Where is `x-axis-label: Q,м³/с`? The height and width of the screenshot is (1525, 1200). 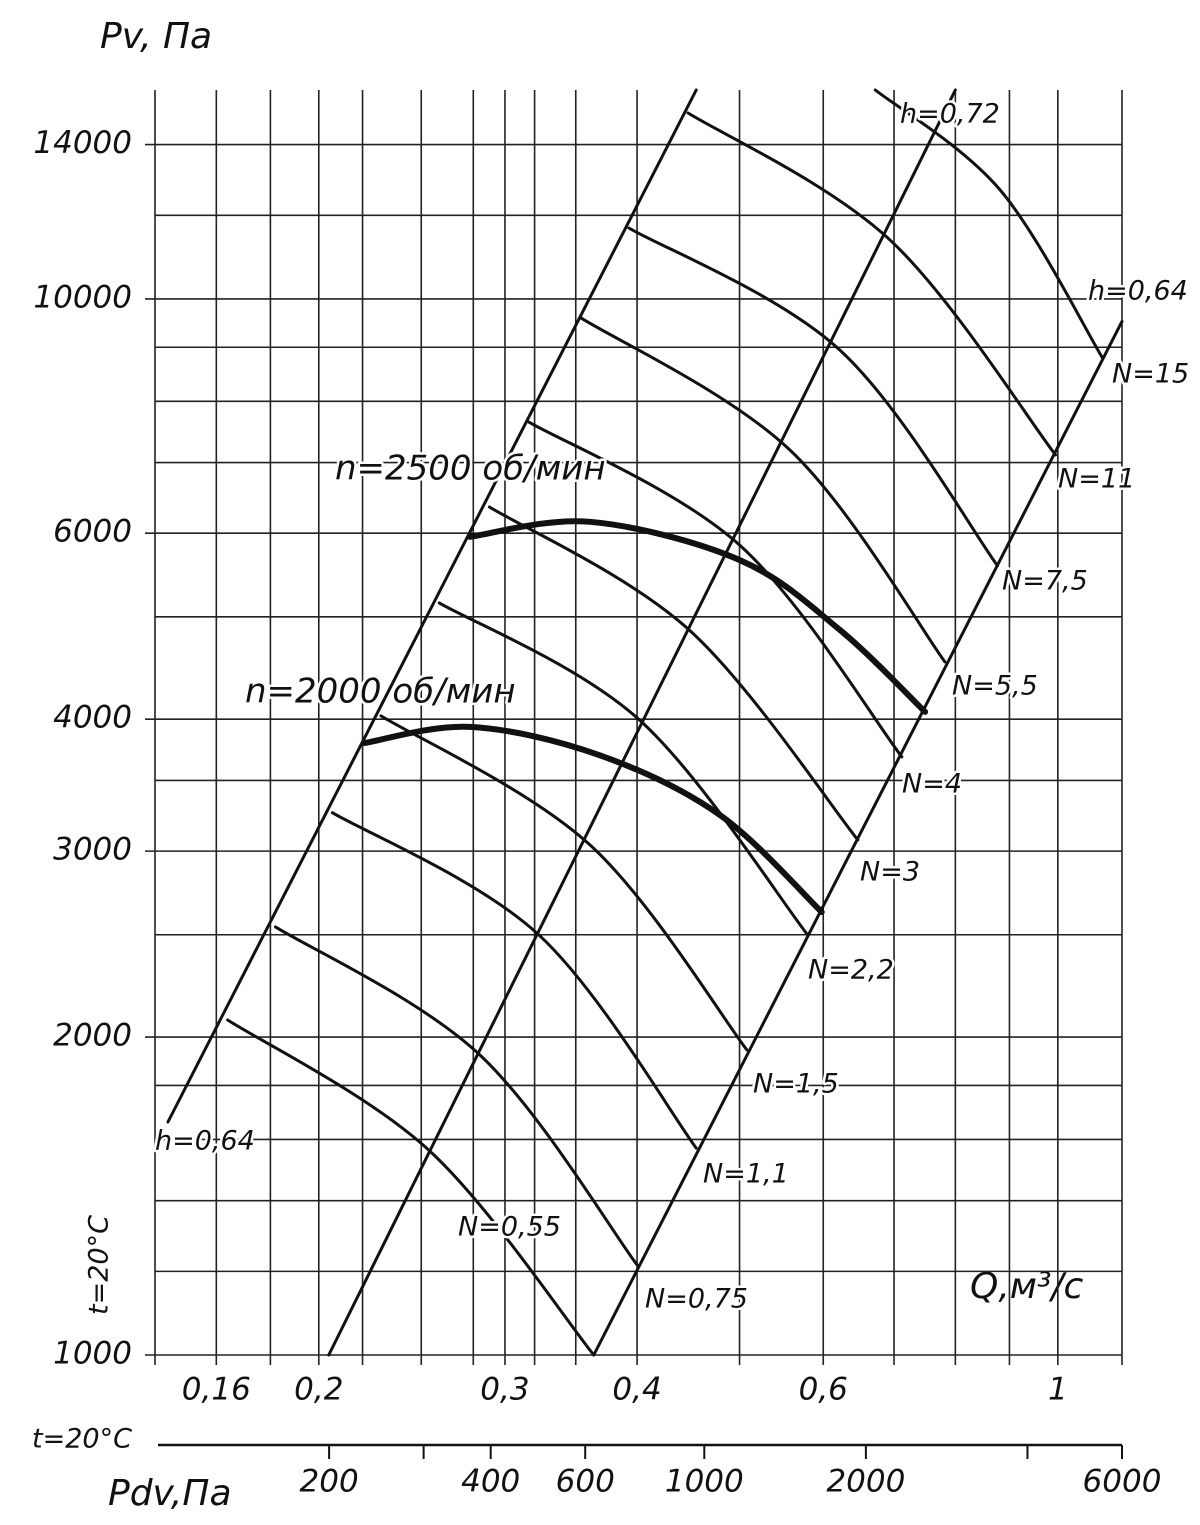 x-axis-label: Q,м³/с is located at coordinates (1026, 1286).